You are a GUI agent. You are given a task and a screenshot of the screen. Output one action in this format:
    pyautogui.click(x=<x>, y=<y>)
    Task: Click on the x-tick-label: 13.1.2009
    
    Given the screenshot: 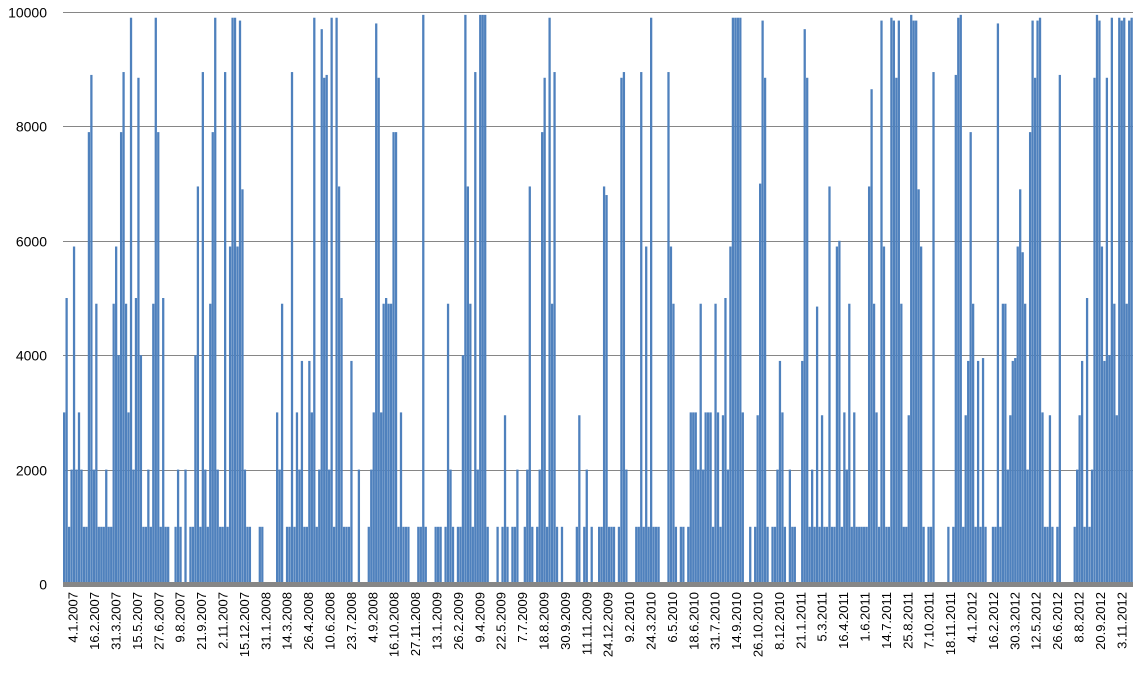 What is the action you would take?
    pyautogui.click(x=437, y=621)
    